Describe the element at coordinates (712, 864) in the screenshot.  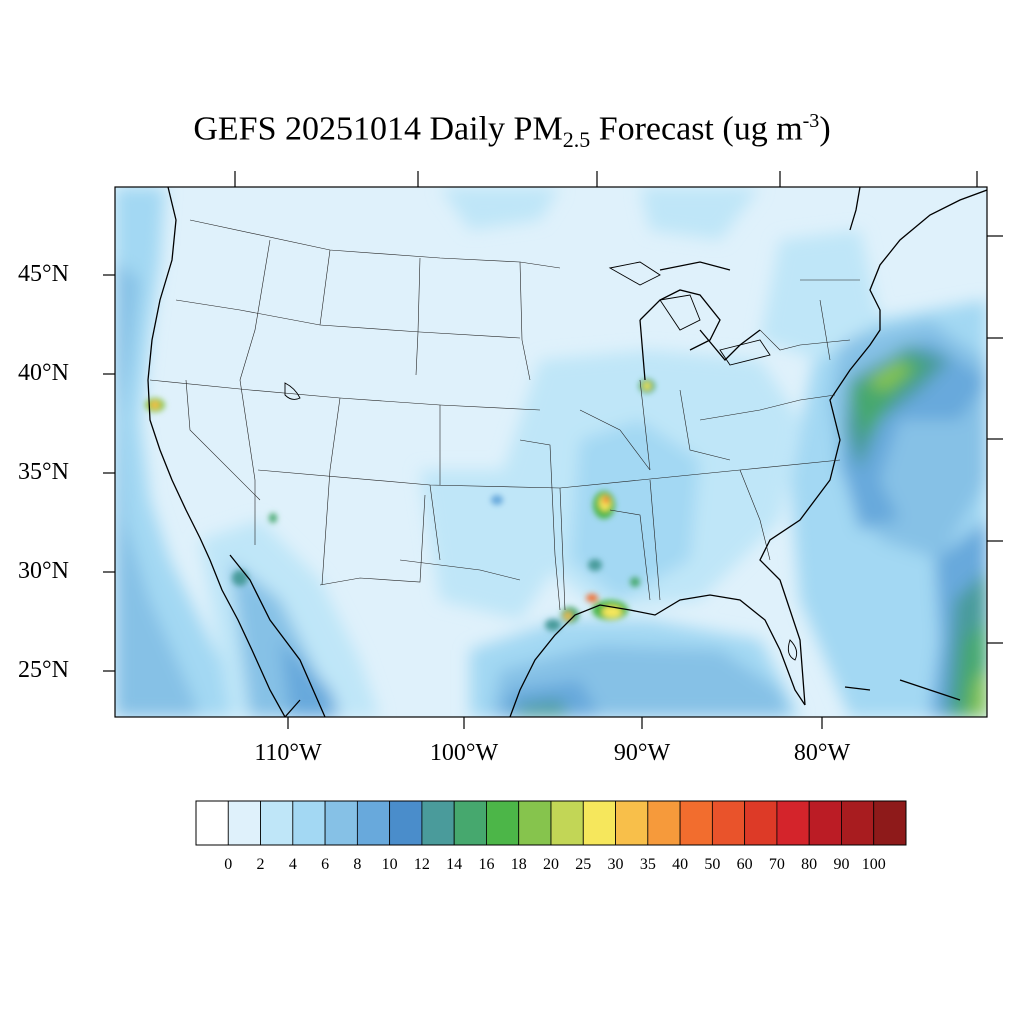
I see `colorbar-tick-label: 50` at that location.